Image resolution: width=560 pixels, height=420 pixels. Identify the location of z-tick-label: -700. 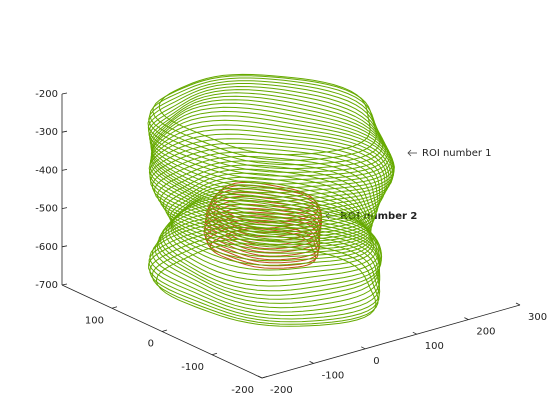
(46, 285).